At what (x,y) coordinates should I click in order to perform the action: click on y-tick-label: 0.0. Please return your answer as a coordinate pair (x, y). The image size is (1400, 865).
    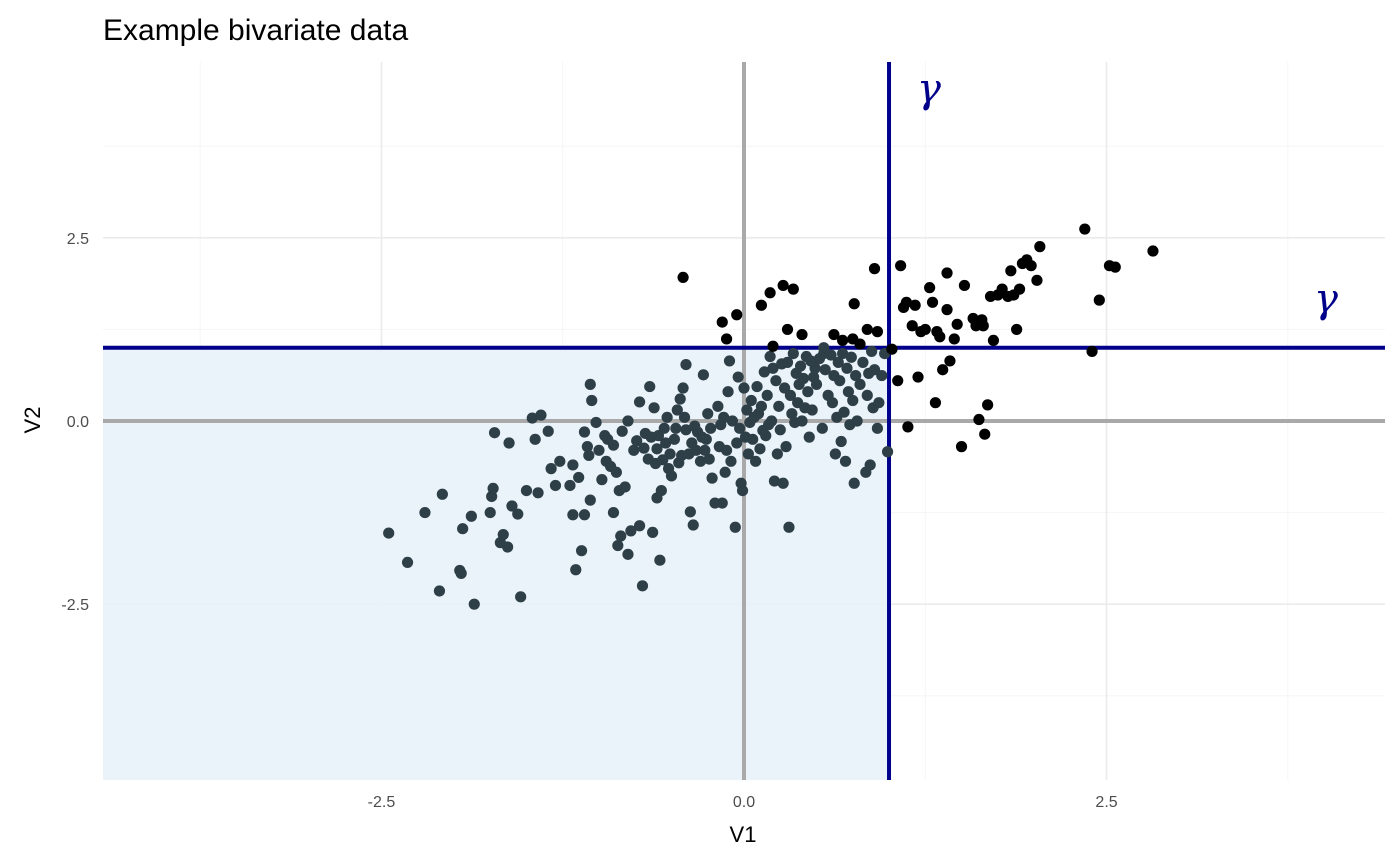
    Looking at the image, I should click on (78, 422).